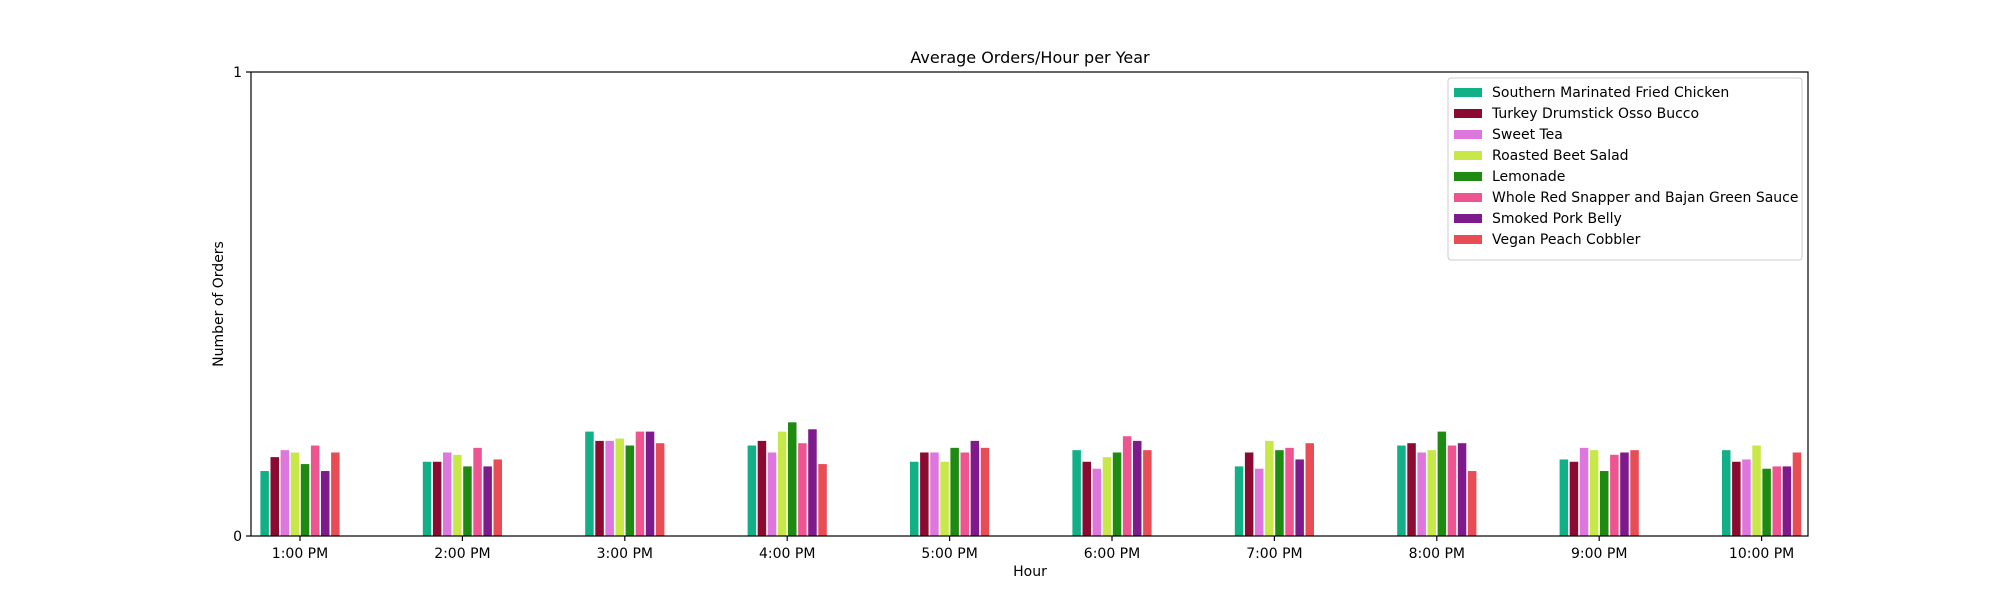 Image resolution: width=2000 pixels, height=600 pixels. Describe the element at coordinates (1437, 554) in the screenshot. I see `x-tick-label: 8:00 PM` at that location.